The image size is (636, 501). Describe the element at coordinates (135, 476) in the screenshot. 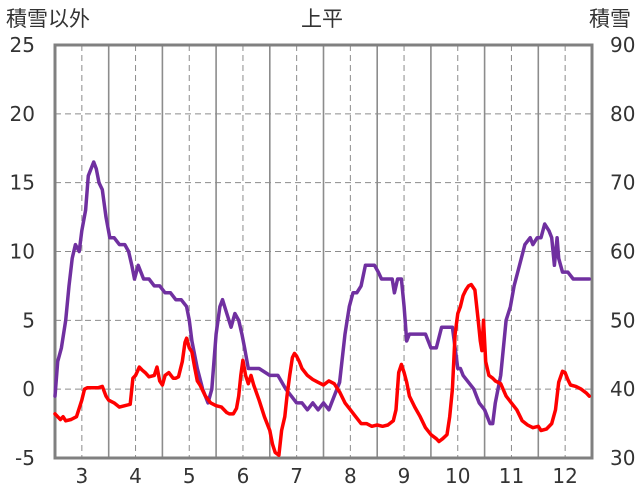

I see `x-tick-label: 4` at that location.